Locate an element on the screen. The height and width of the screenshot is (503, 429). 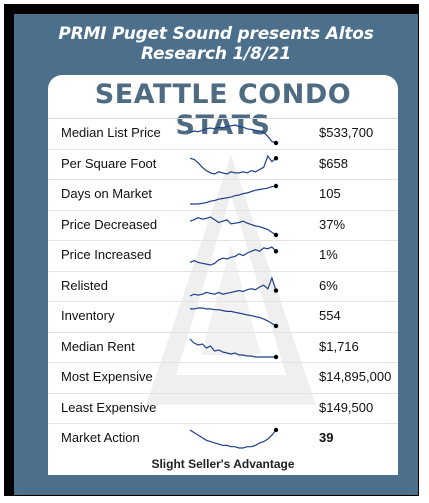
row-value: $1,716 is located at coordinates (339, 346).